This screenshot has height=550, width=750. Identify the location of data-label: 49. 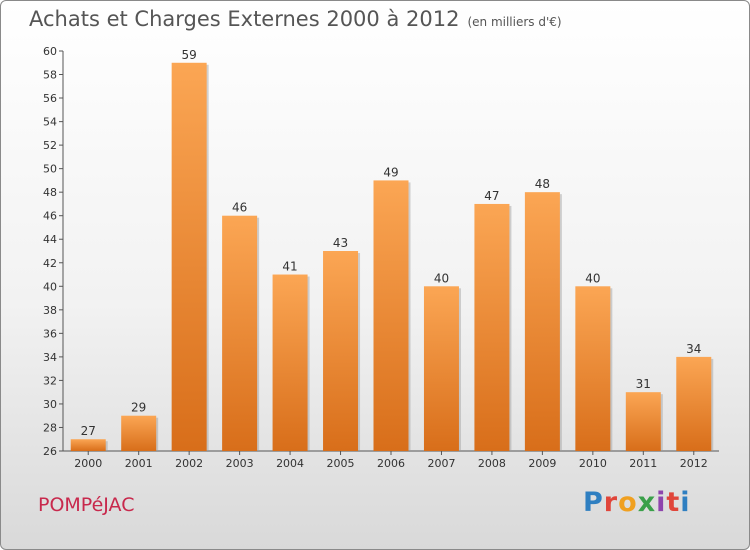
(390, 172).